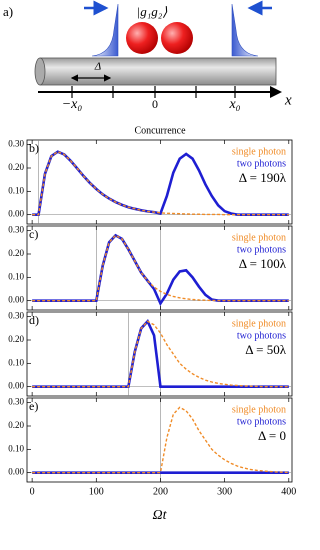 This screenshot has width=320, height=550. Describe the element at coordinates (8, 11) in the screenshot. I see `panel-label: a)` at that location.